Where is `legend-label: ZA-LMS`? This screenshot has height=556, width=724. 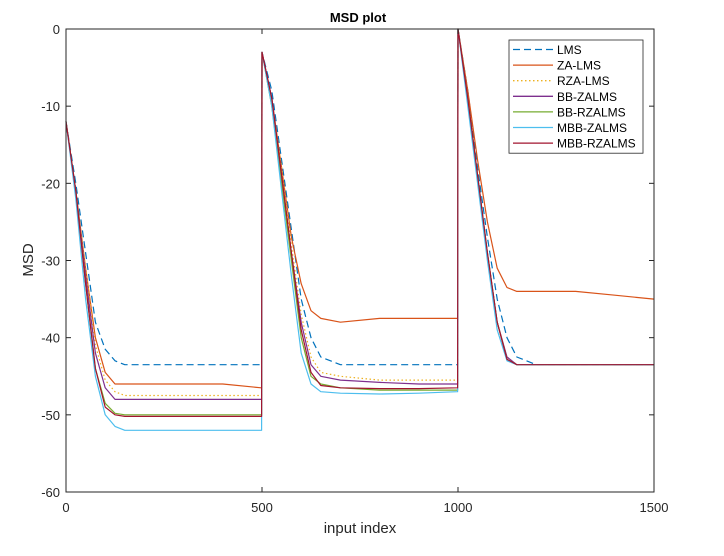 legend-label: ZA-LMS is located at coordinates (579, 66).